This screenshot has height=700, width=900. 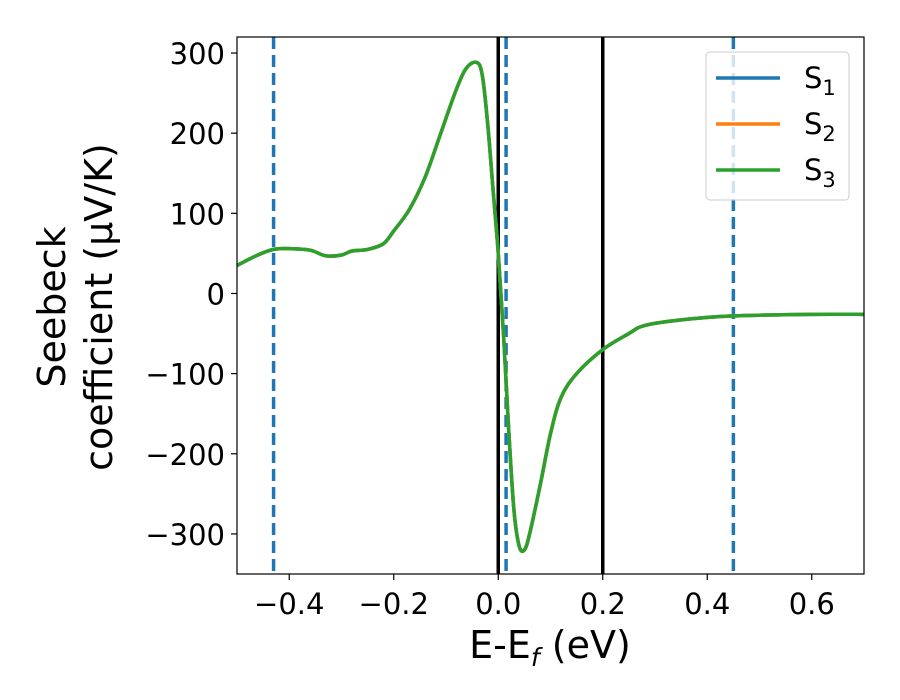 What do you see at coordinates (812, 604) in the screenshot?
I see `x-tick-label-6: 0.6` at bounding box center [812, 604].